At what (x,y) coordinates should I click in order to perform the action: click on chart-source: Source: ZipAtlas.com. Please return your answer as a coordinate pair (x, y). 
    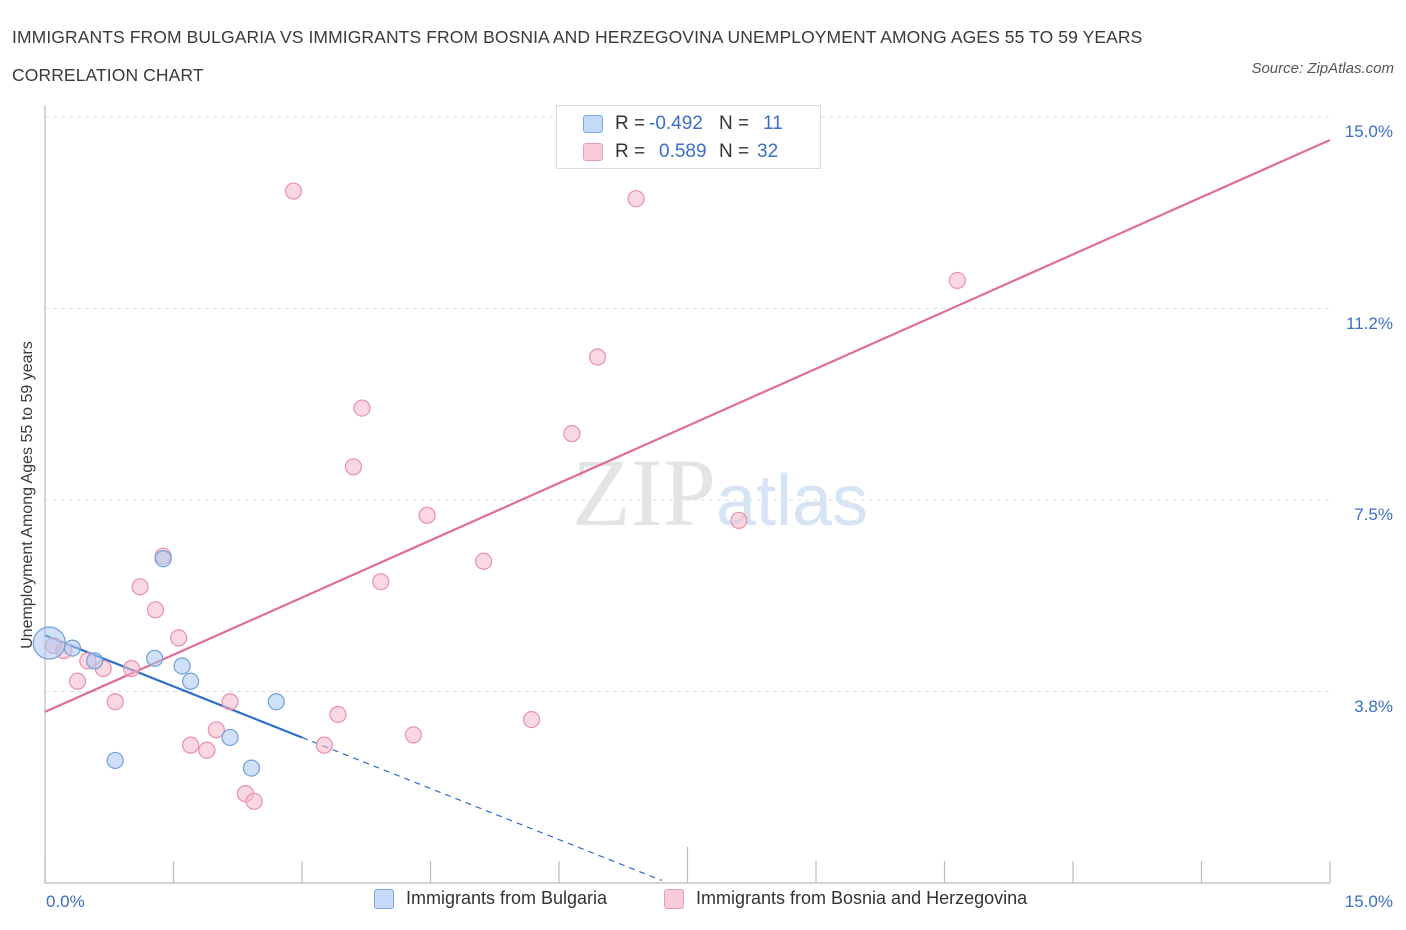
    Looking at the image, I should click on (1322, 68).